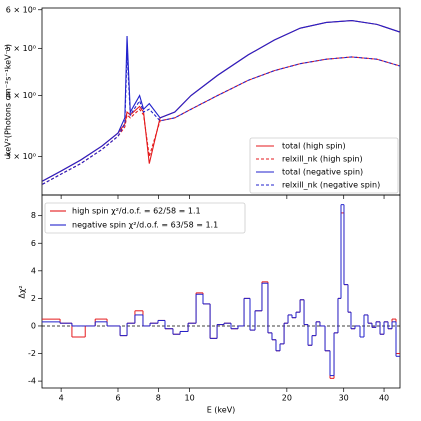  I want to click on y-tick-label: 6 × 10⁰, so click(21, 9).